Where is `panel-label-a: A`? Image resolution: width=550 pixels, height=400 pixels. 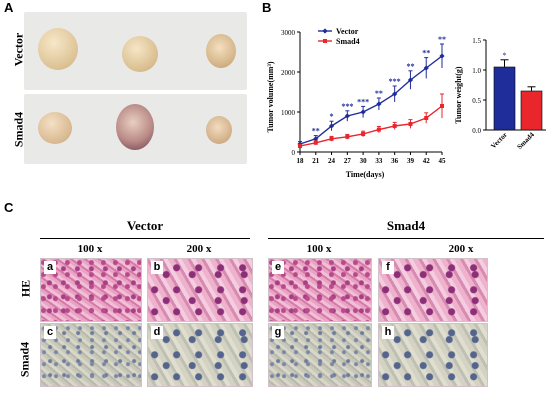 panel-label-a: A is located at coordinates (9, 7).